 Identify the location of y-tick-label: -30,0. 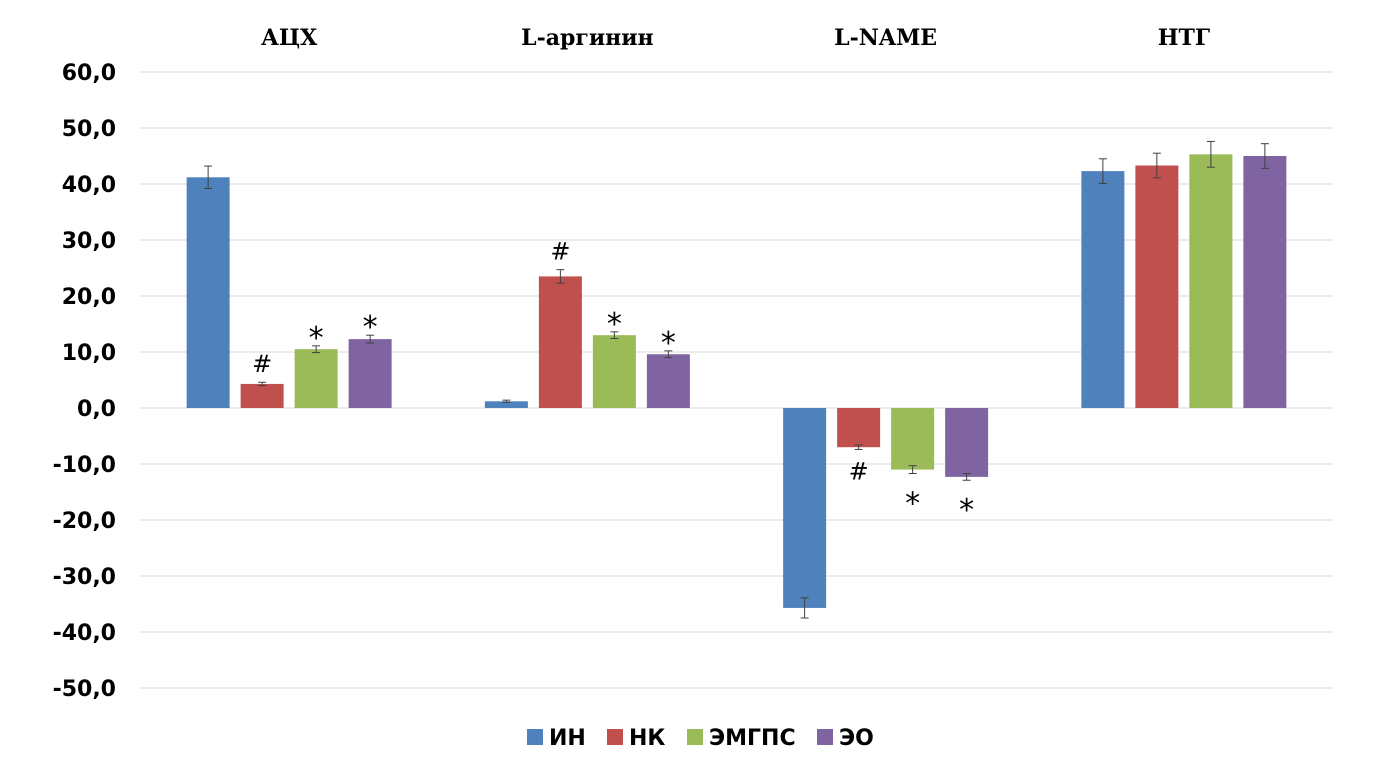
(84, 577).